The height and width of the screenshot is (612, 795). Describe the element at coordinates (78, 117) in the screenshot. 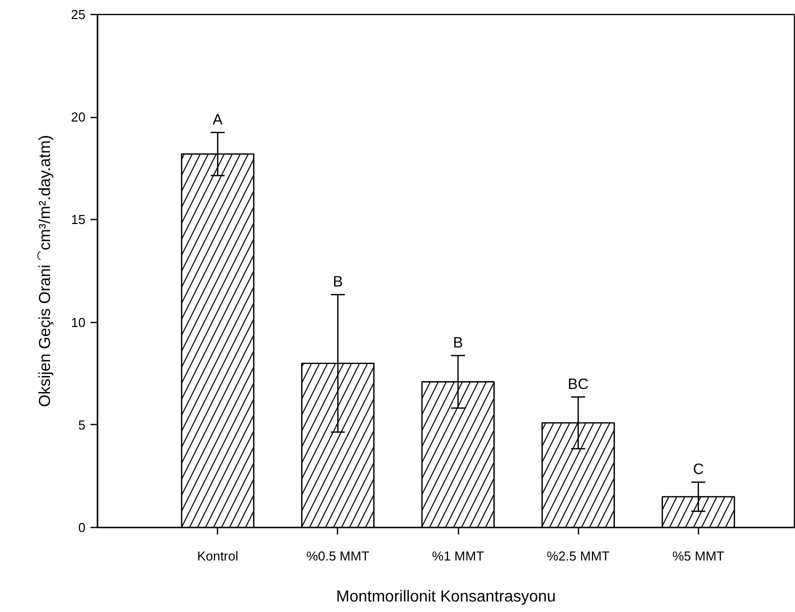

I see `y-tick-label: 20` at that location.